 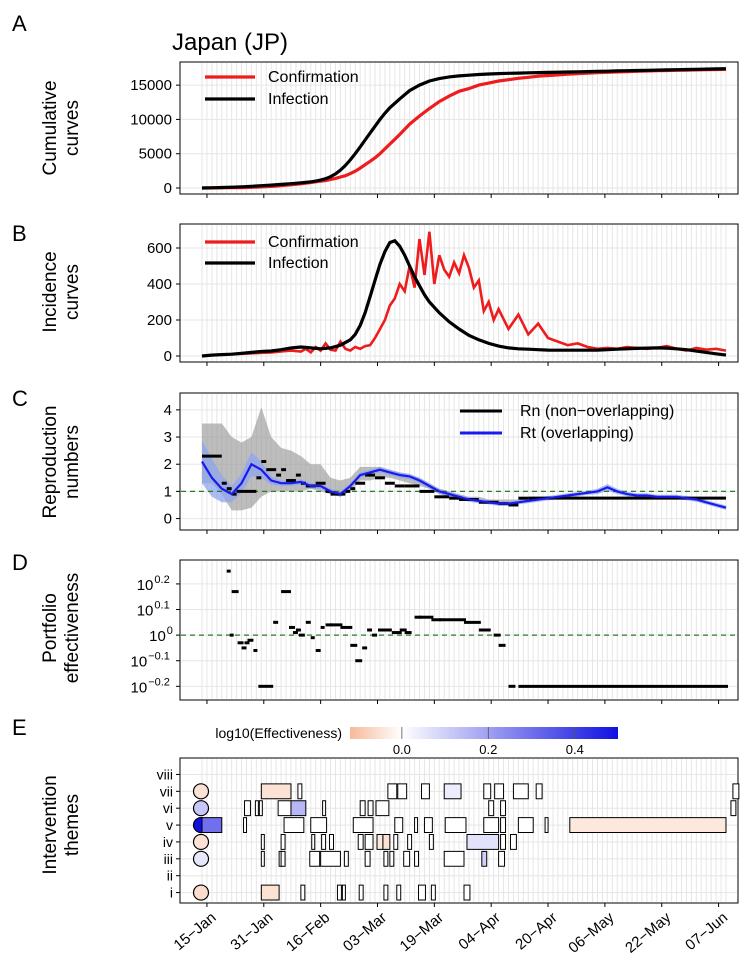 What do you see at coordinates (464, 484) in the screenshot?
I see `panel-c-rt-line` at bounding box center [464, 484].